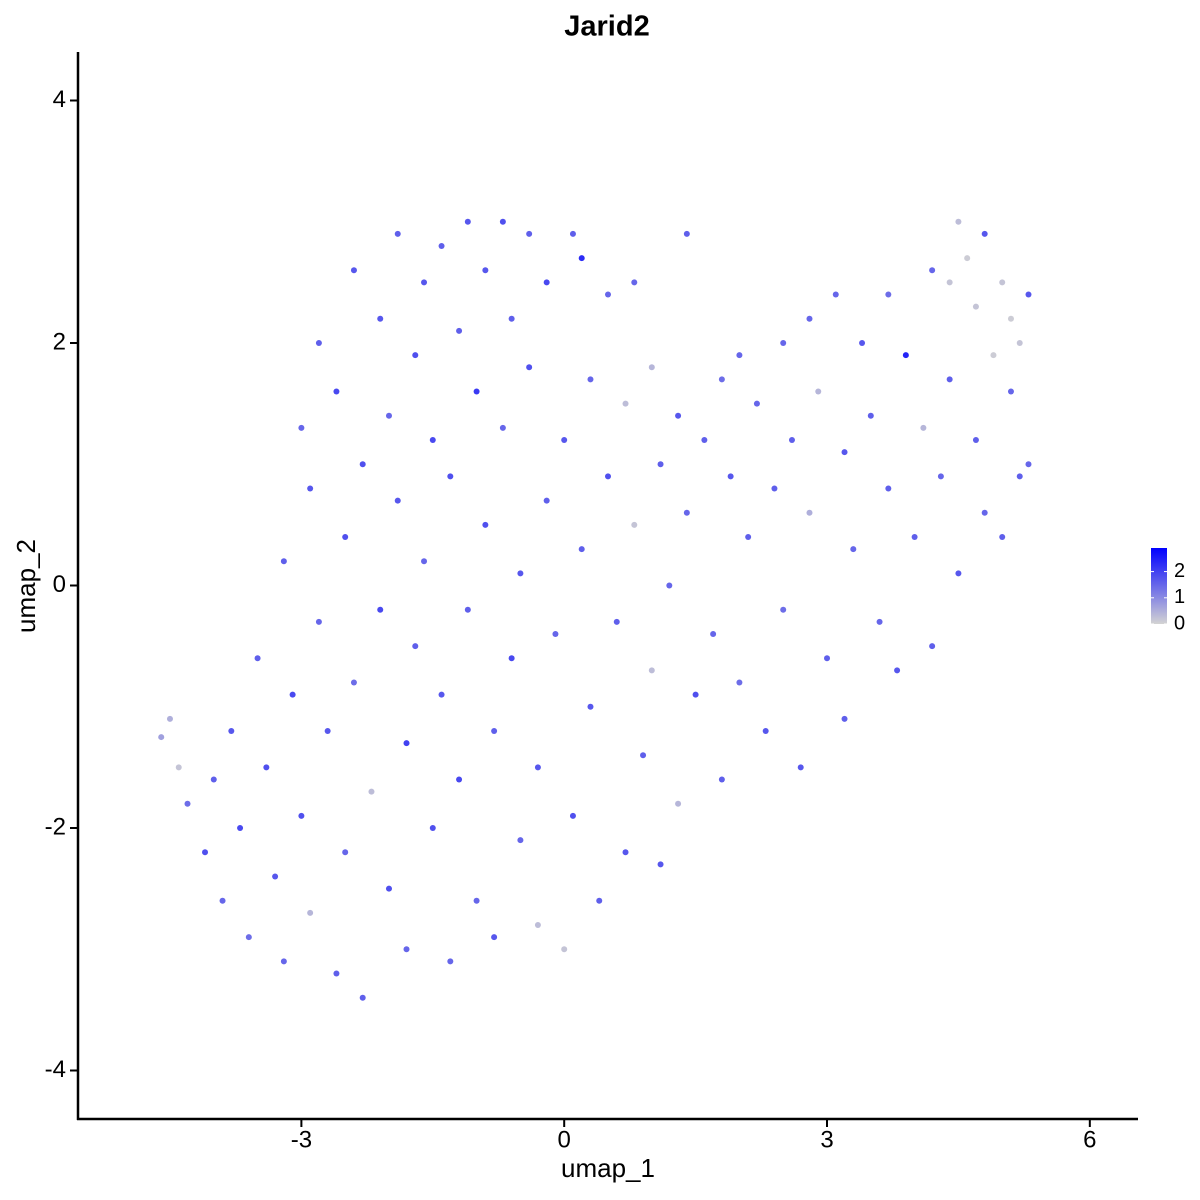 The image size is (1200, 1200). What do you see at coordinates (26, 586) in the screenshot?
I see `y-axis-label: umap_2` at bounding box center [26, 586].